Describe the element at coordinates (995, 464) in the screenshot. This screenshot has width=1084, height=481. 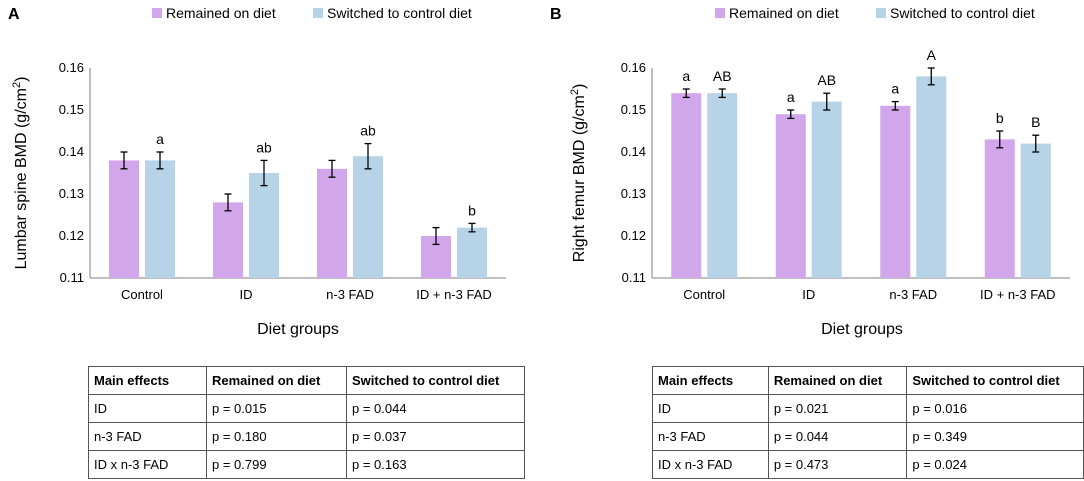
I see `table-cell: p = 0.024` at that location.